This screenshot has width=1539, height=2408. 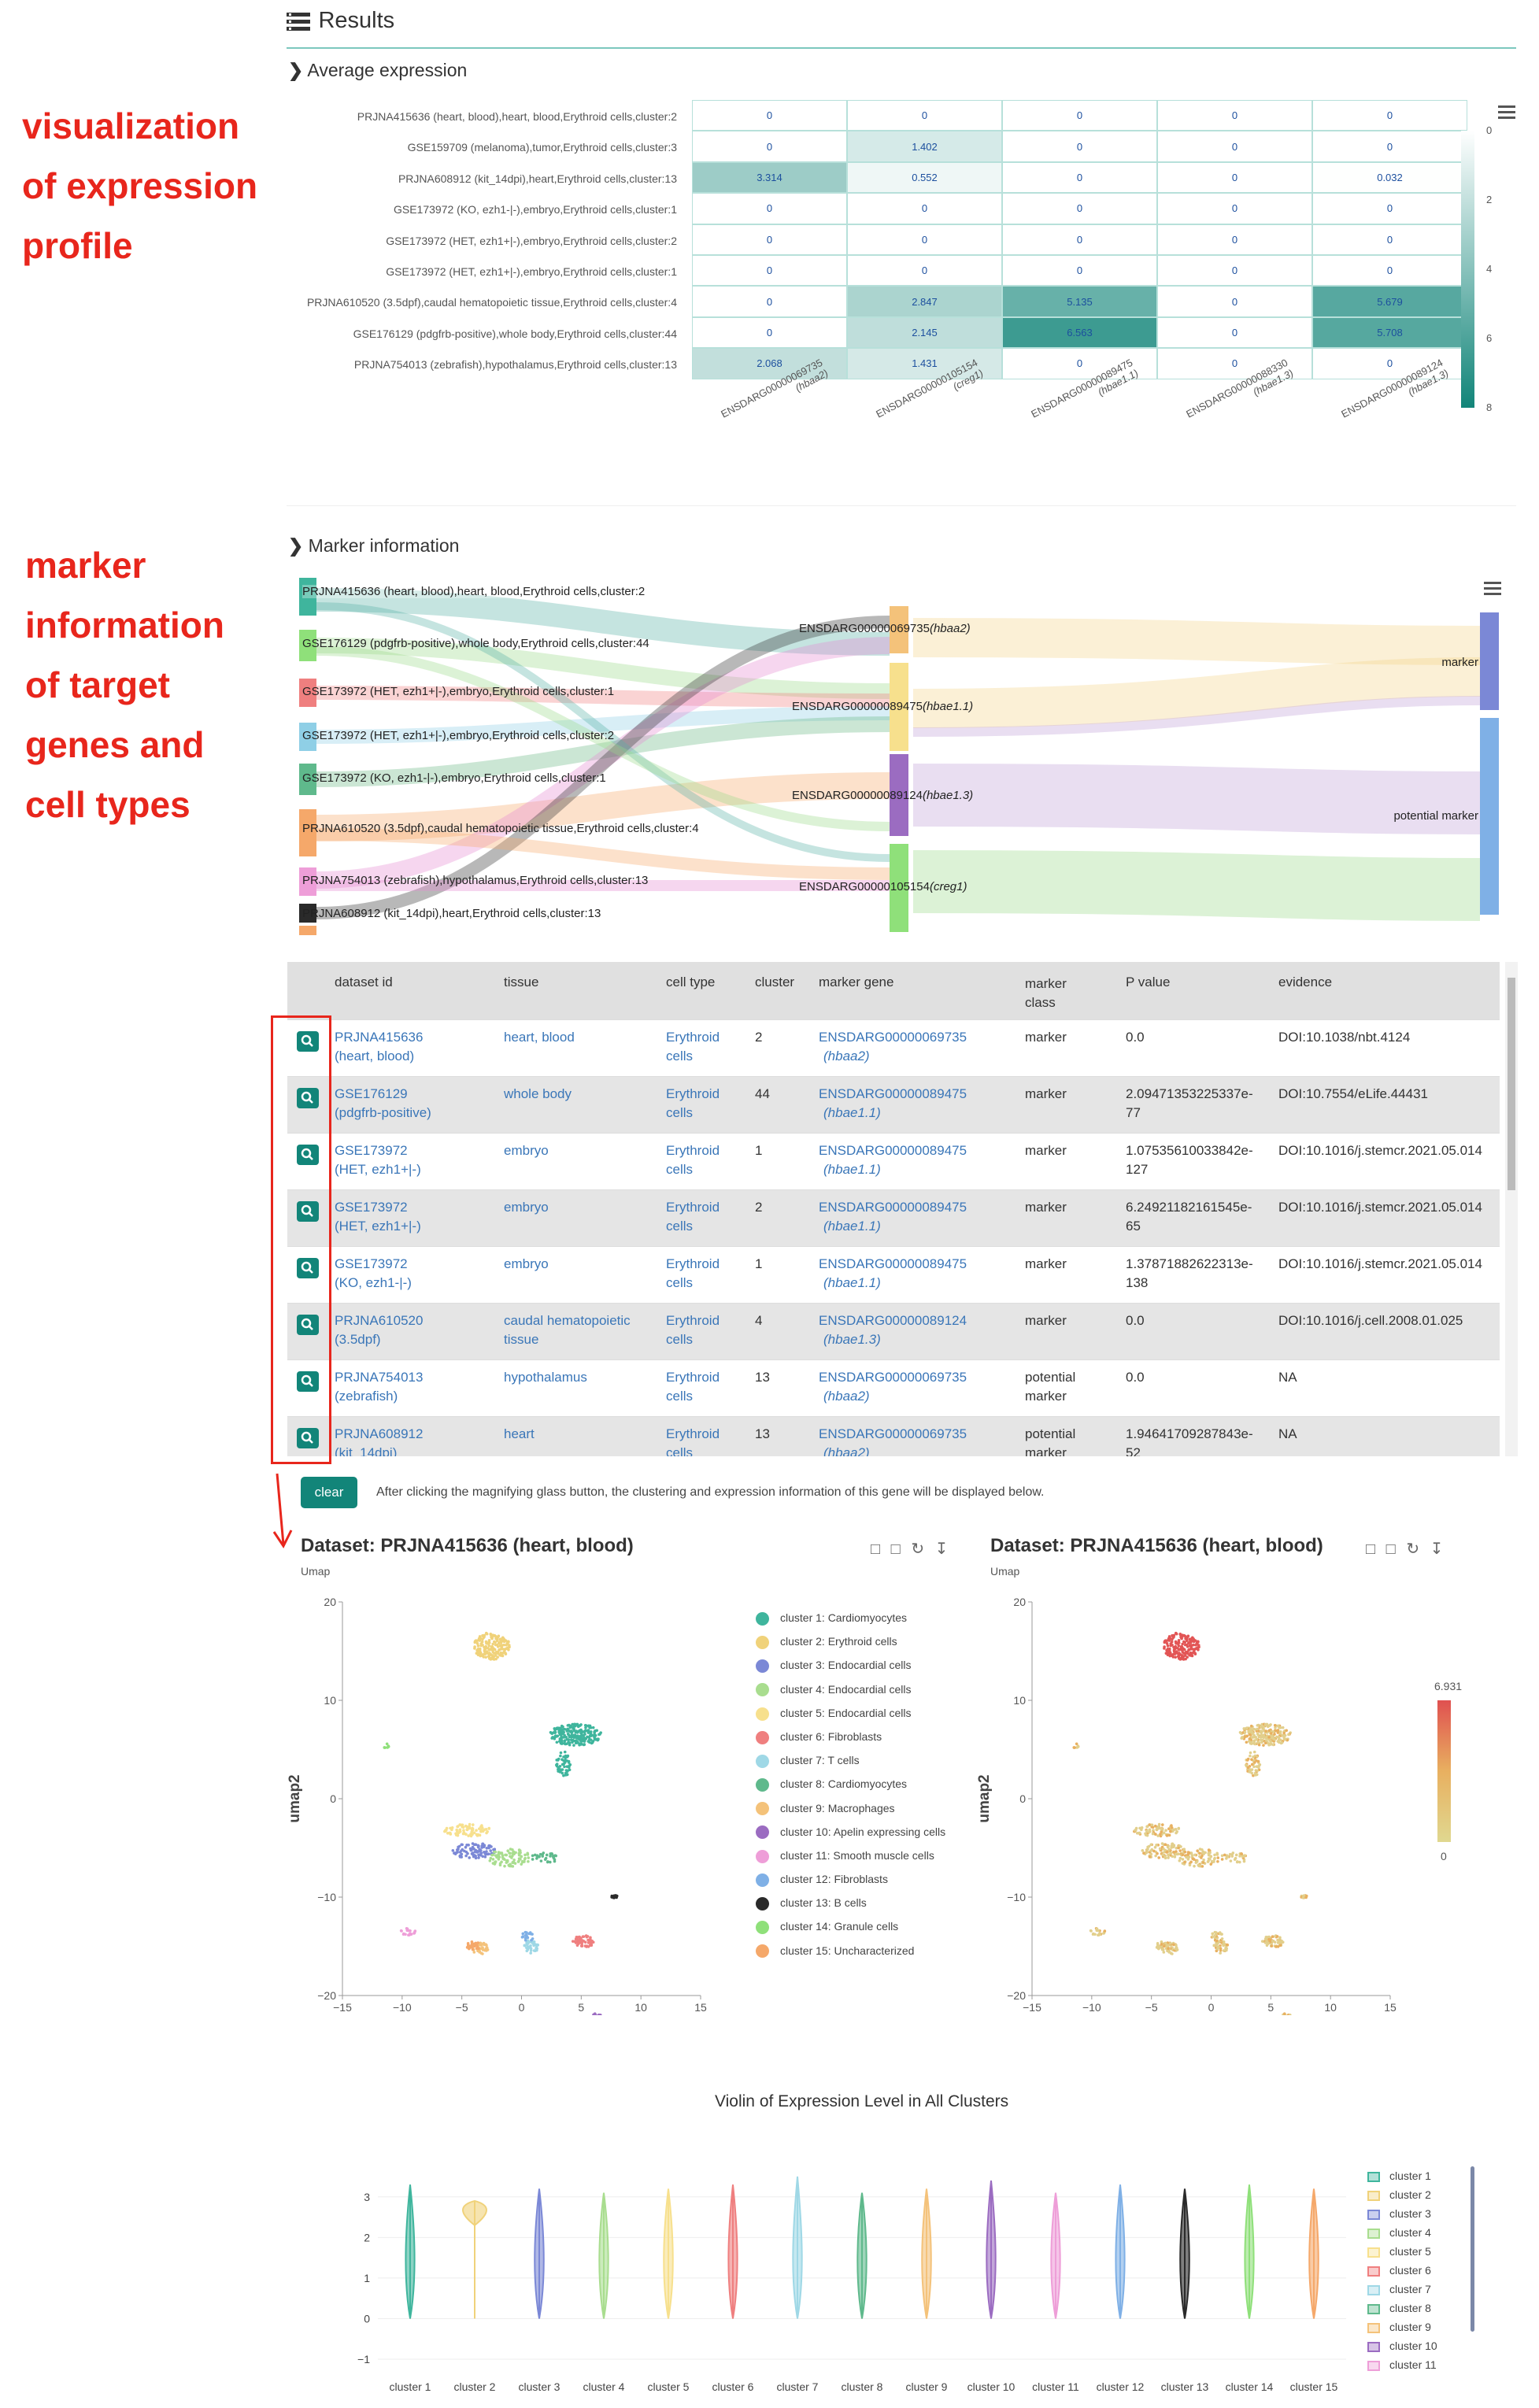 I want to click on legend-item: cluster 6: Fibroblasts, so click(x=850, y=1737).